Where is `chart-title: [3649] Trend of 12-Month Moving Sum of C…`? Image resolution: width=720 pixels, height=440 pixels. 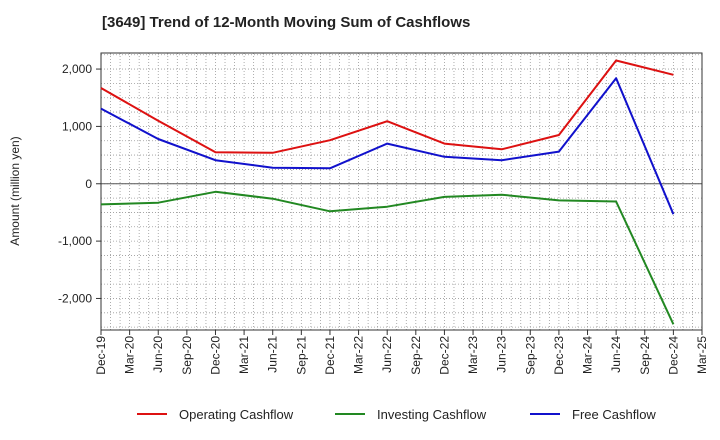
chart-title: [3649] Trend of 12-Month Moving Sum of C… is located at coordinates (286, 22).